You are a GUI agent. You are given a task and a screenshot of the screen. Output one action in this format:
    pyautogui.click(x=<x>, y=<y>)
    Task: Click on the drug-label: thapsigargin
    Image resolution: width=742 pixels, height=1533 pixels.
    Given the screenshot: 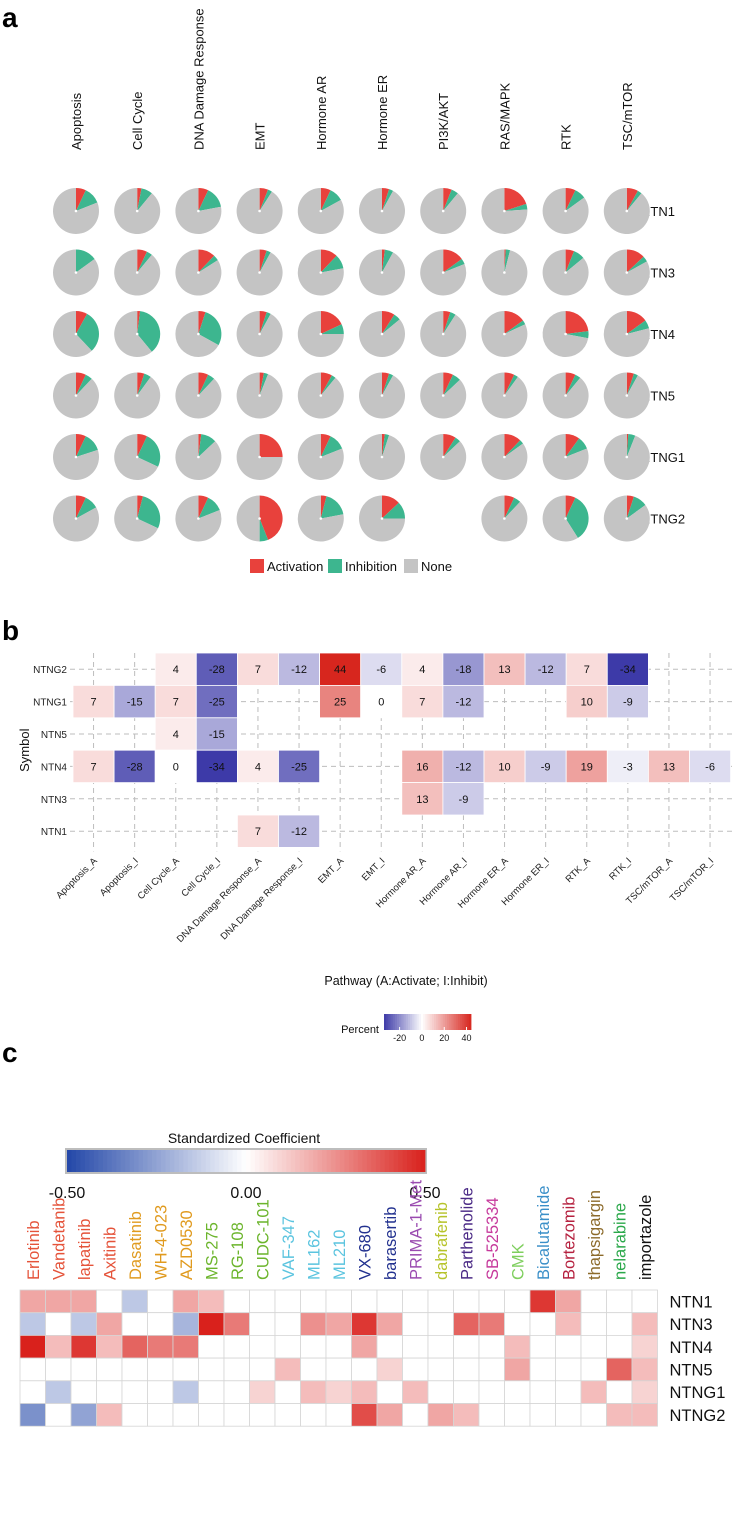 What is the action you would take?
    pyautogui.click(x=595, y=1235)
    